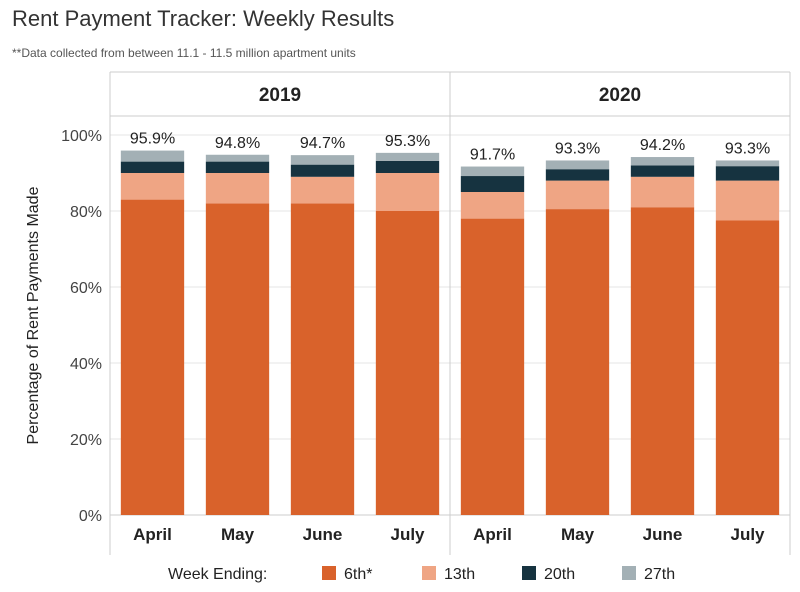 The width and height of the screenshot is (800, 592). Describe the element at coordinates (620, 95) in the screenshot. I see `panel-label: 2020` at that location.